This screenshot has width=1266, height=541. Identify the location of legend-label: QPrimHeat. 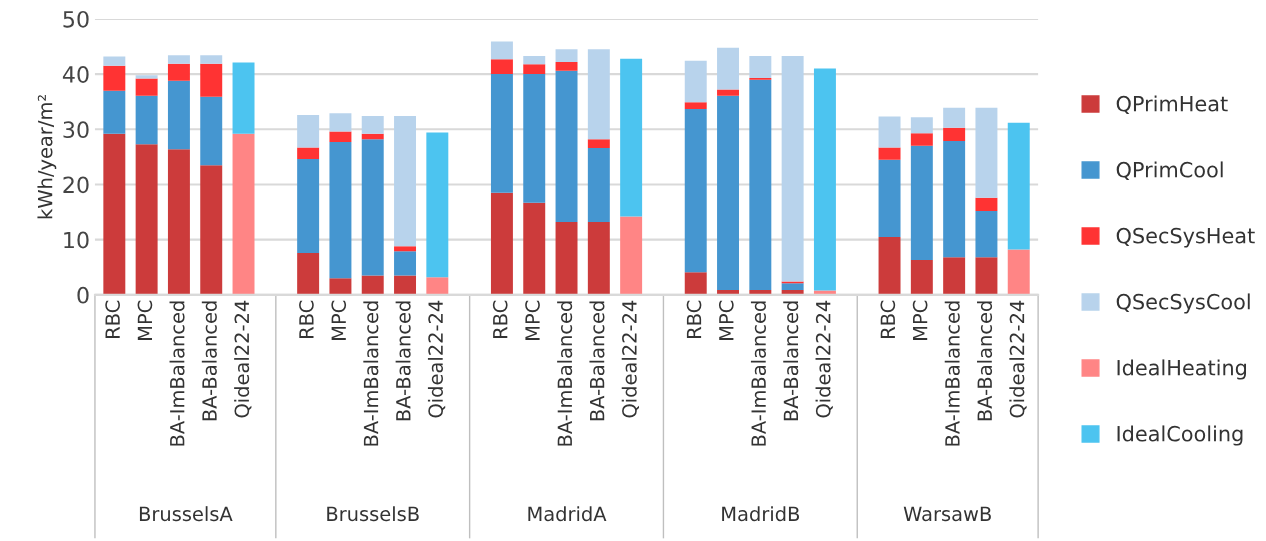
(1172, 104).